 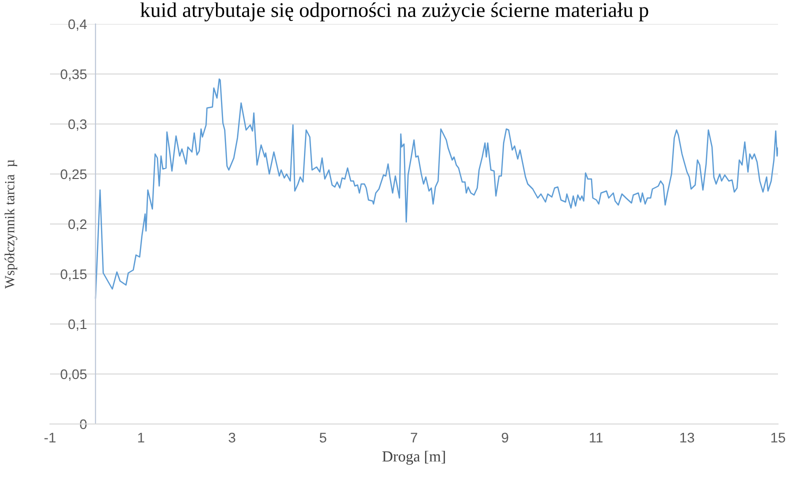 What do you see at coordinates (596, 437) in the screenshot?
I see `x-tick-label: 11` at bounding box center [596, 437].